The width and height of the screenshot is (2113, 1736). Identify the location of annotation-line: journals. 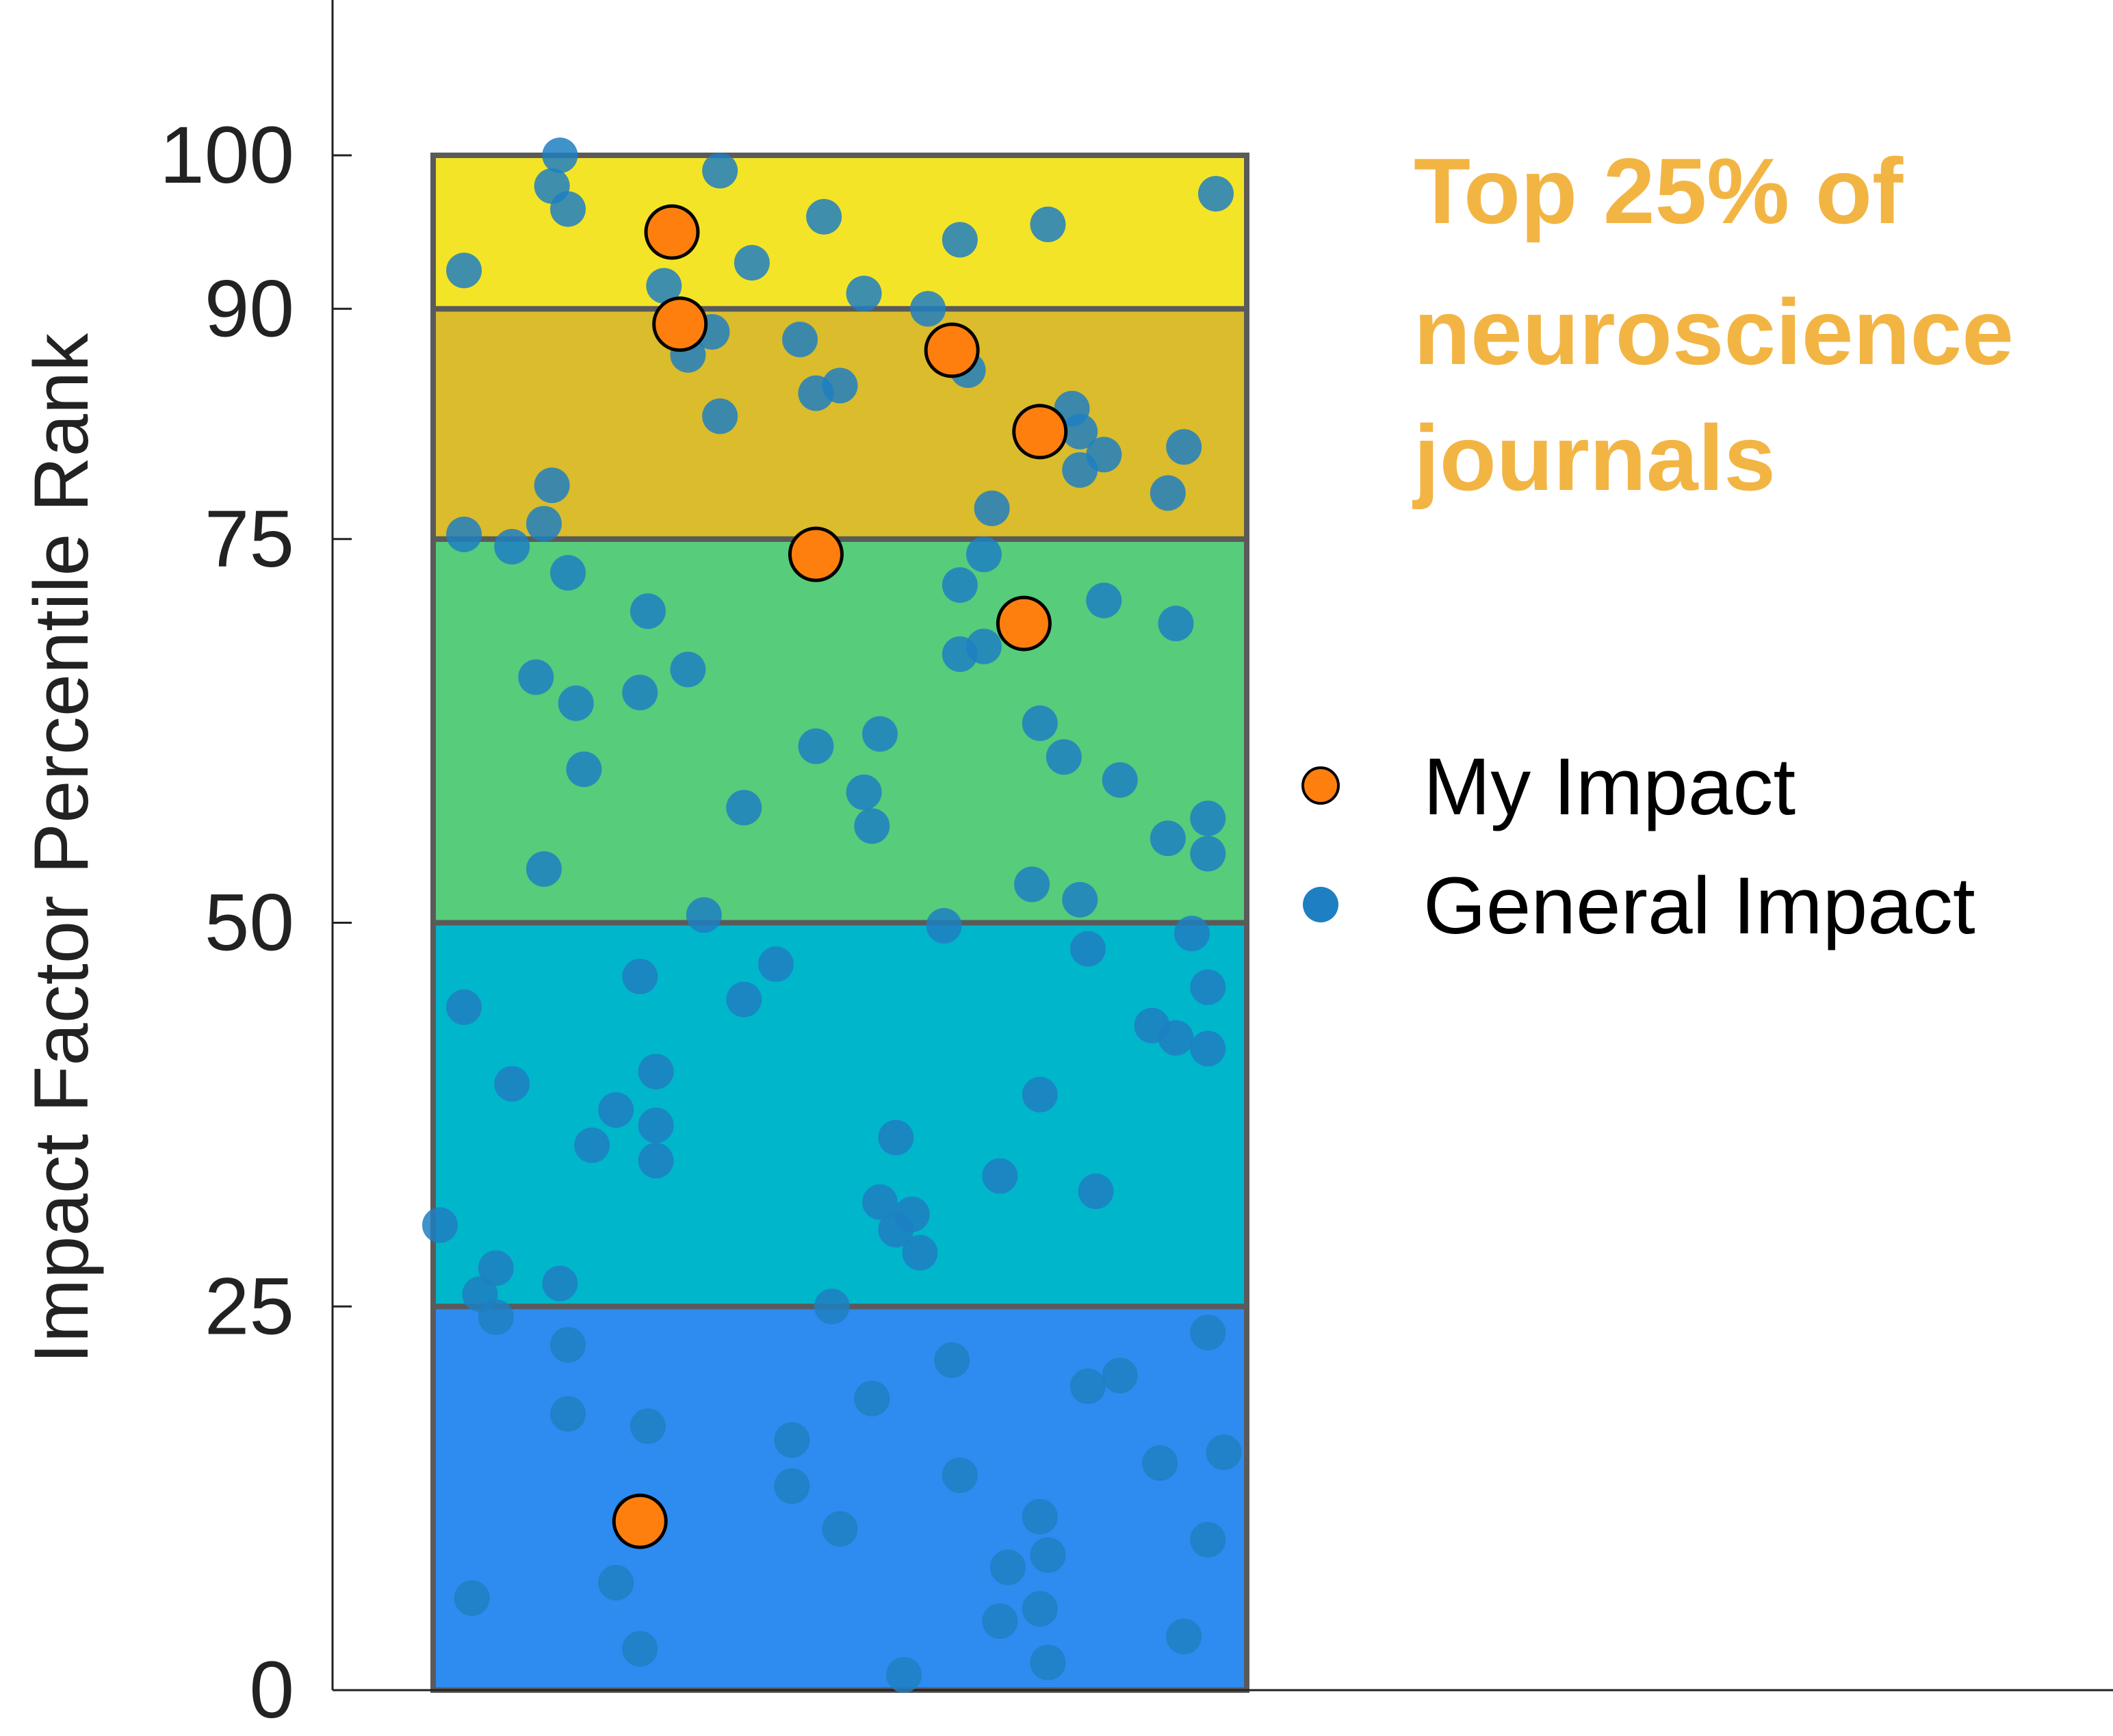
(1594, 458).